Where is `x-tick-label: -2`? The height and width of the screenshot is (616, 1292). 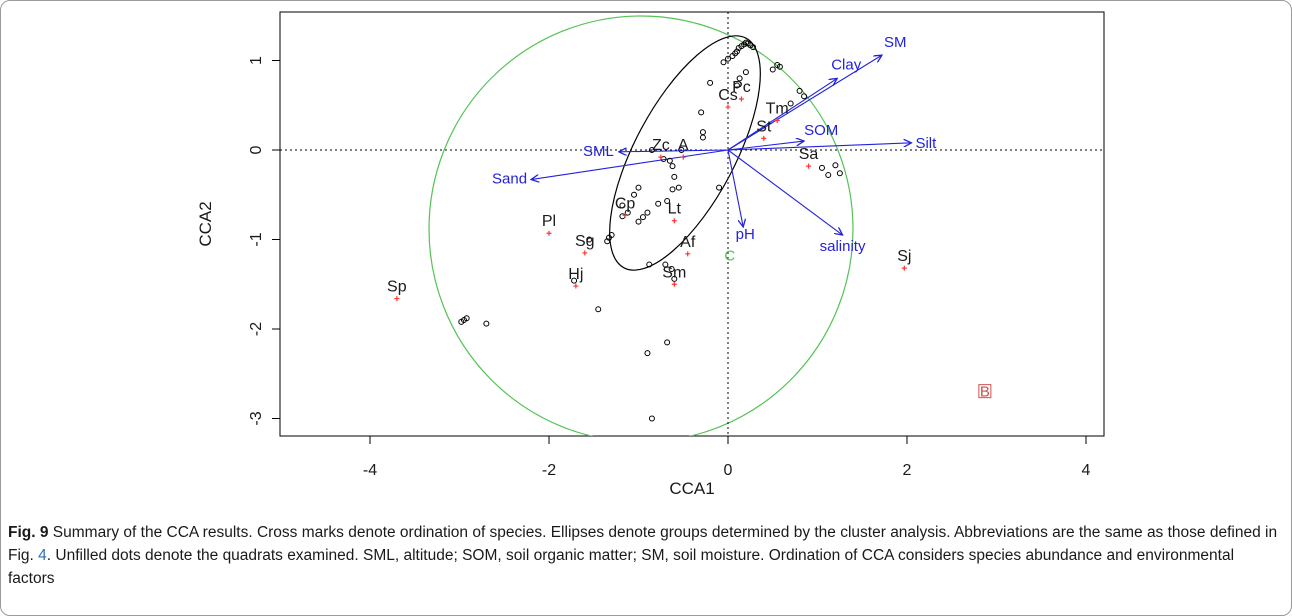
x-tick-label: -2 is located at coordinates (549, 470).